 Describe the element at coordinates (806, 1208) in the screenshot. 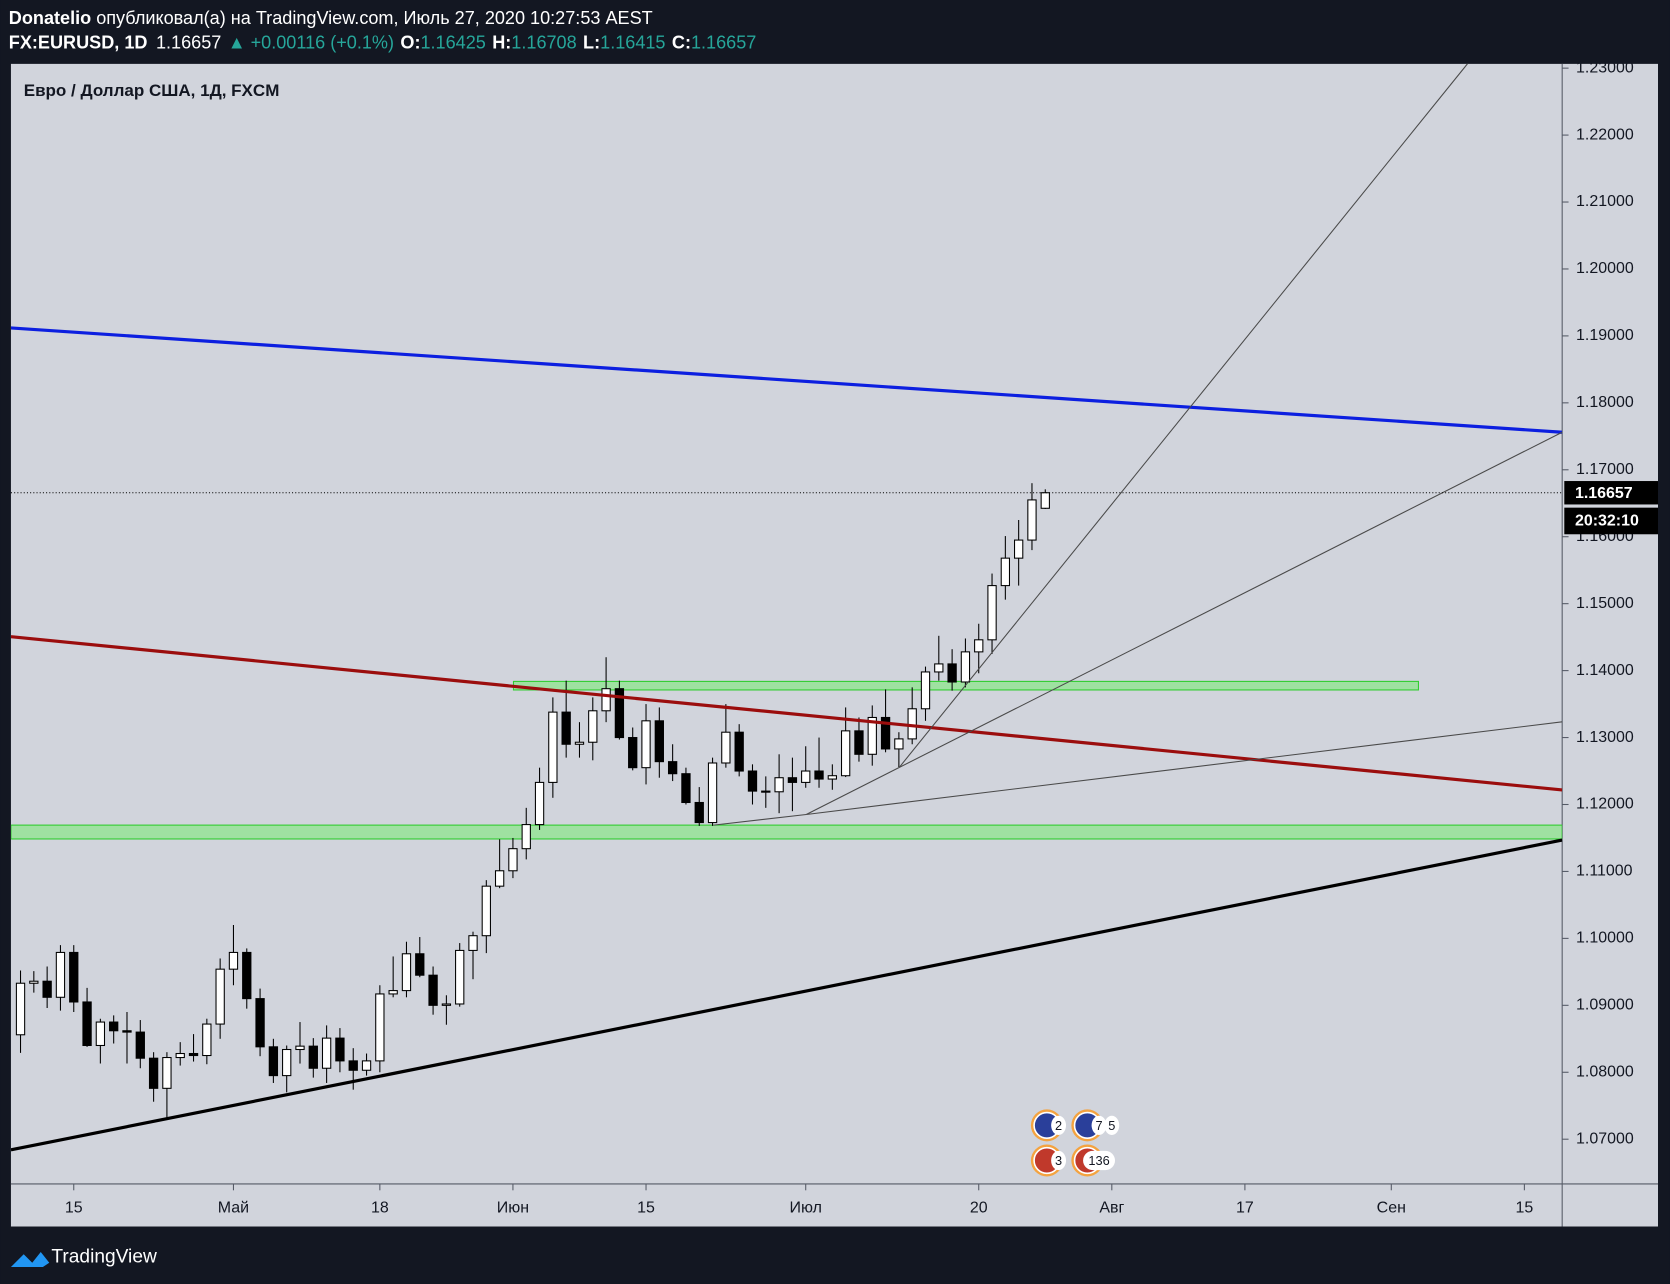

I see `x-tick-label: Июл` at that location.